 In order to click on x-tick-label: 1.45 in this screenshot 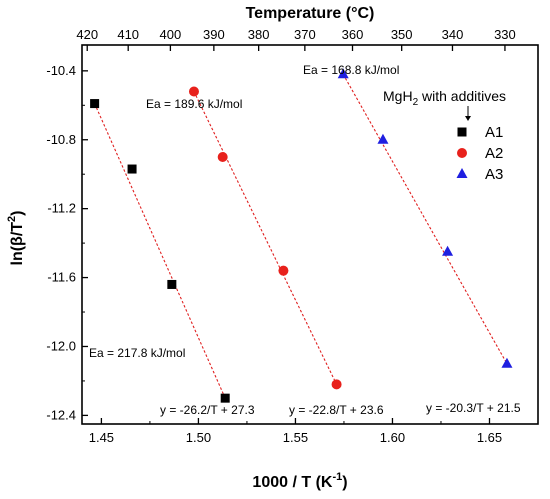, I will do `click(101, 437)`.